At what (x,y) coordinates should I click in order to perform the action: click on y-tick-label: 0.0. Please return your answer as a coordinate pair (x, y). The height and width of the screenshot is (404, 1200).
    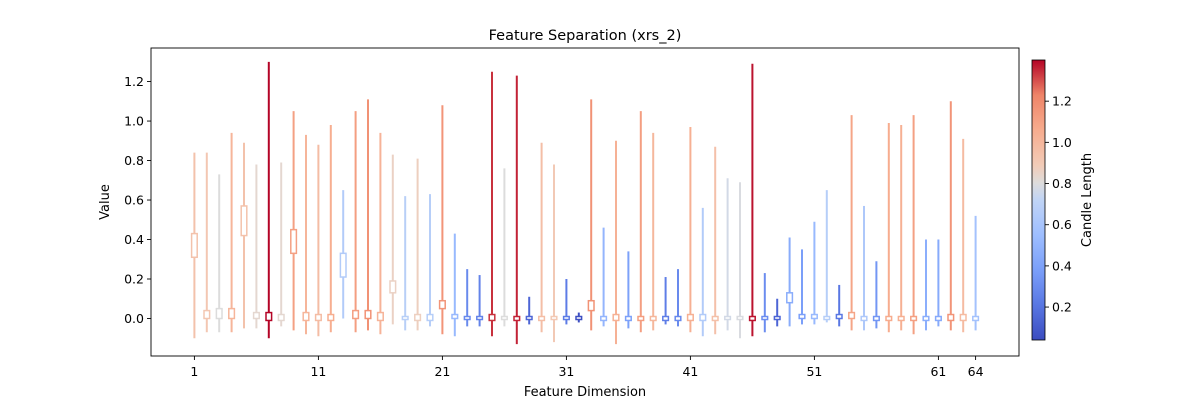
    Looking at the image, I should click on (134, 318).